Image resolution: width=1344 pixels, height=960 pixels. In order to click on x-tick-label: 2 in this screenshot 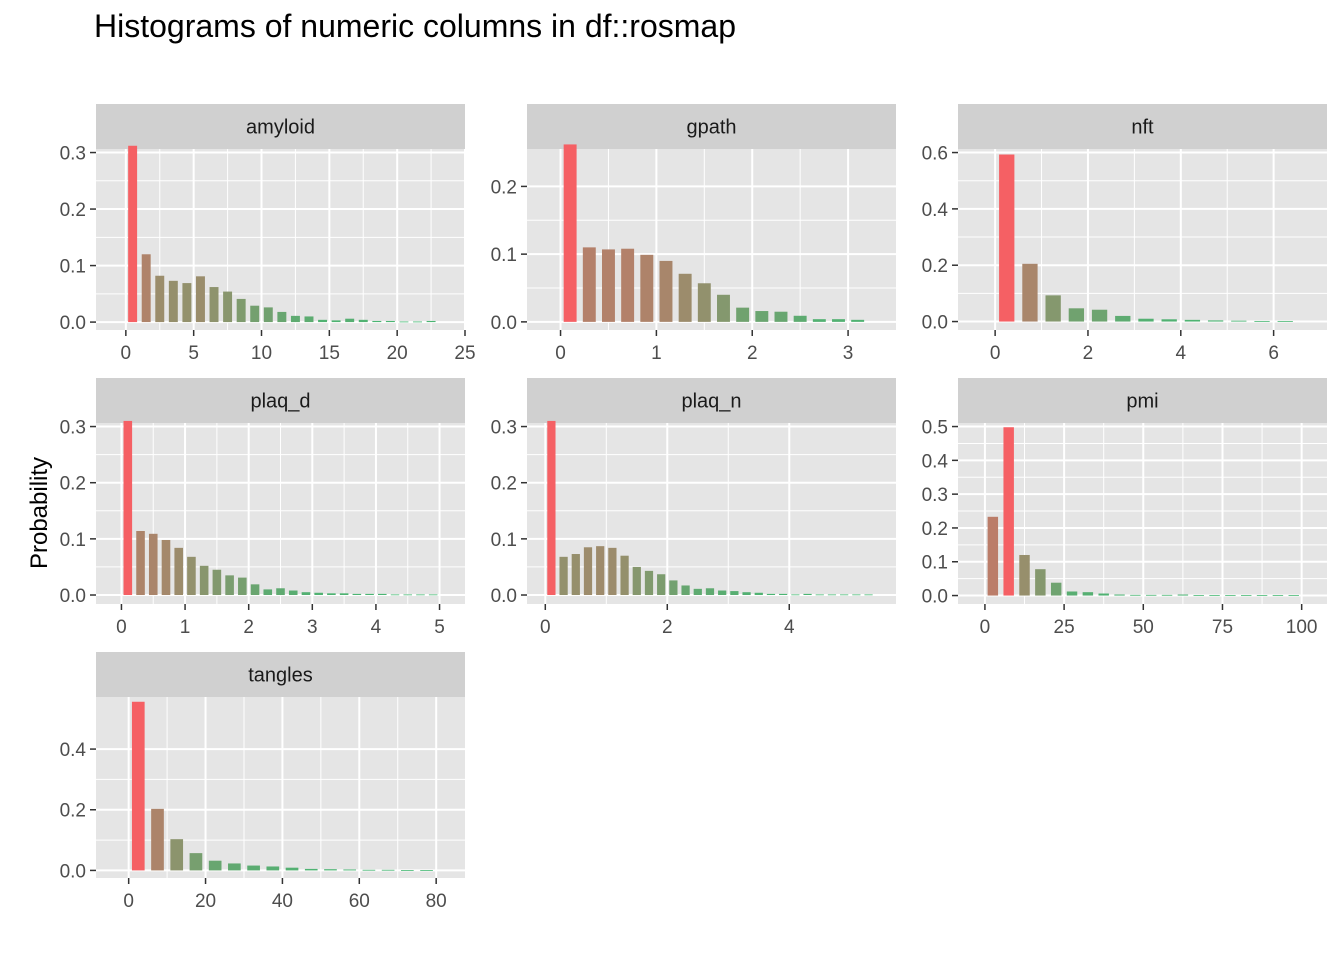, I will do `click(752, 353)`.